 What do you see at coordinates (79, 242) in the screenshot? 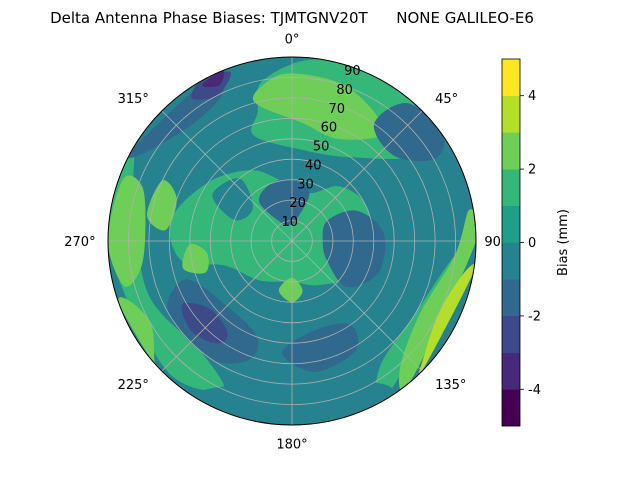
I see `azimuth-label-270: 270°` at bounding box center [79, 242].